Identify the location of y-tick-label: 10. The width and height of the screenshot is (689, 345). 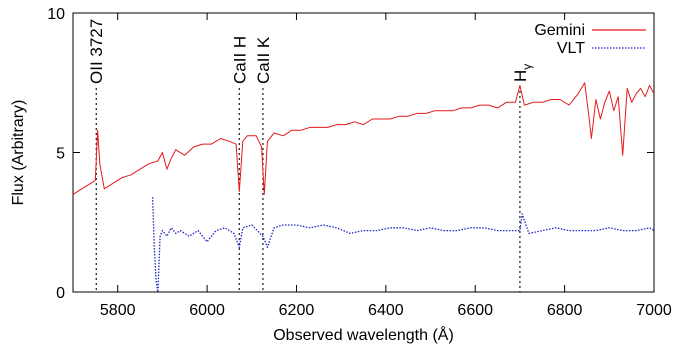
(56, 14).